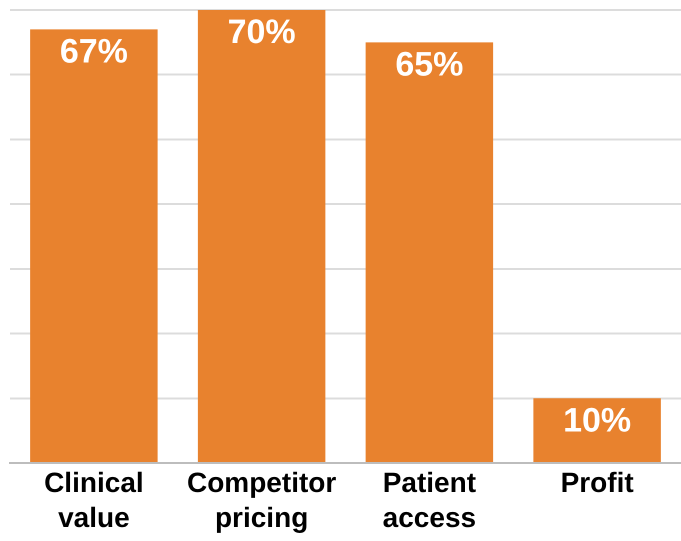 The image size is (681, 541). Describe the element at coordinates (597, 420) in the screenshot. I see `data-label: 10%` at that location.